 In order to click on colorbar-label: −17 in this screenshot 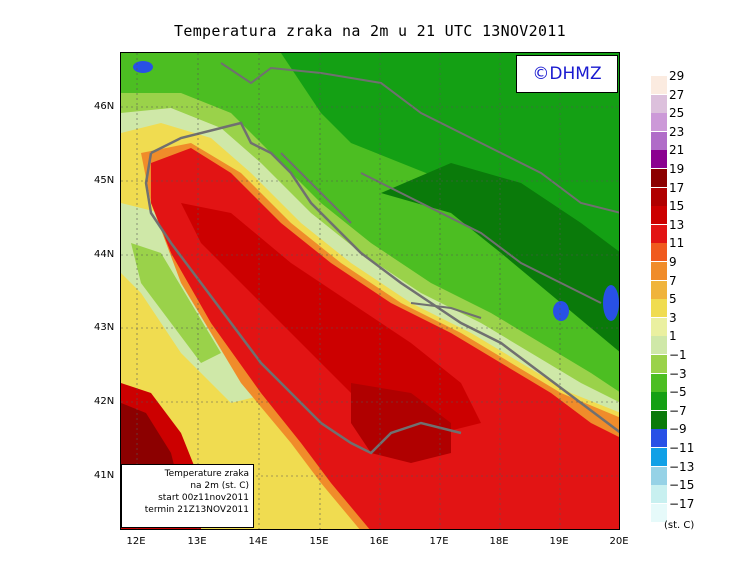, I will do `click(682, 503)`.